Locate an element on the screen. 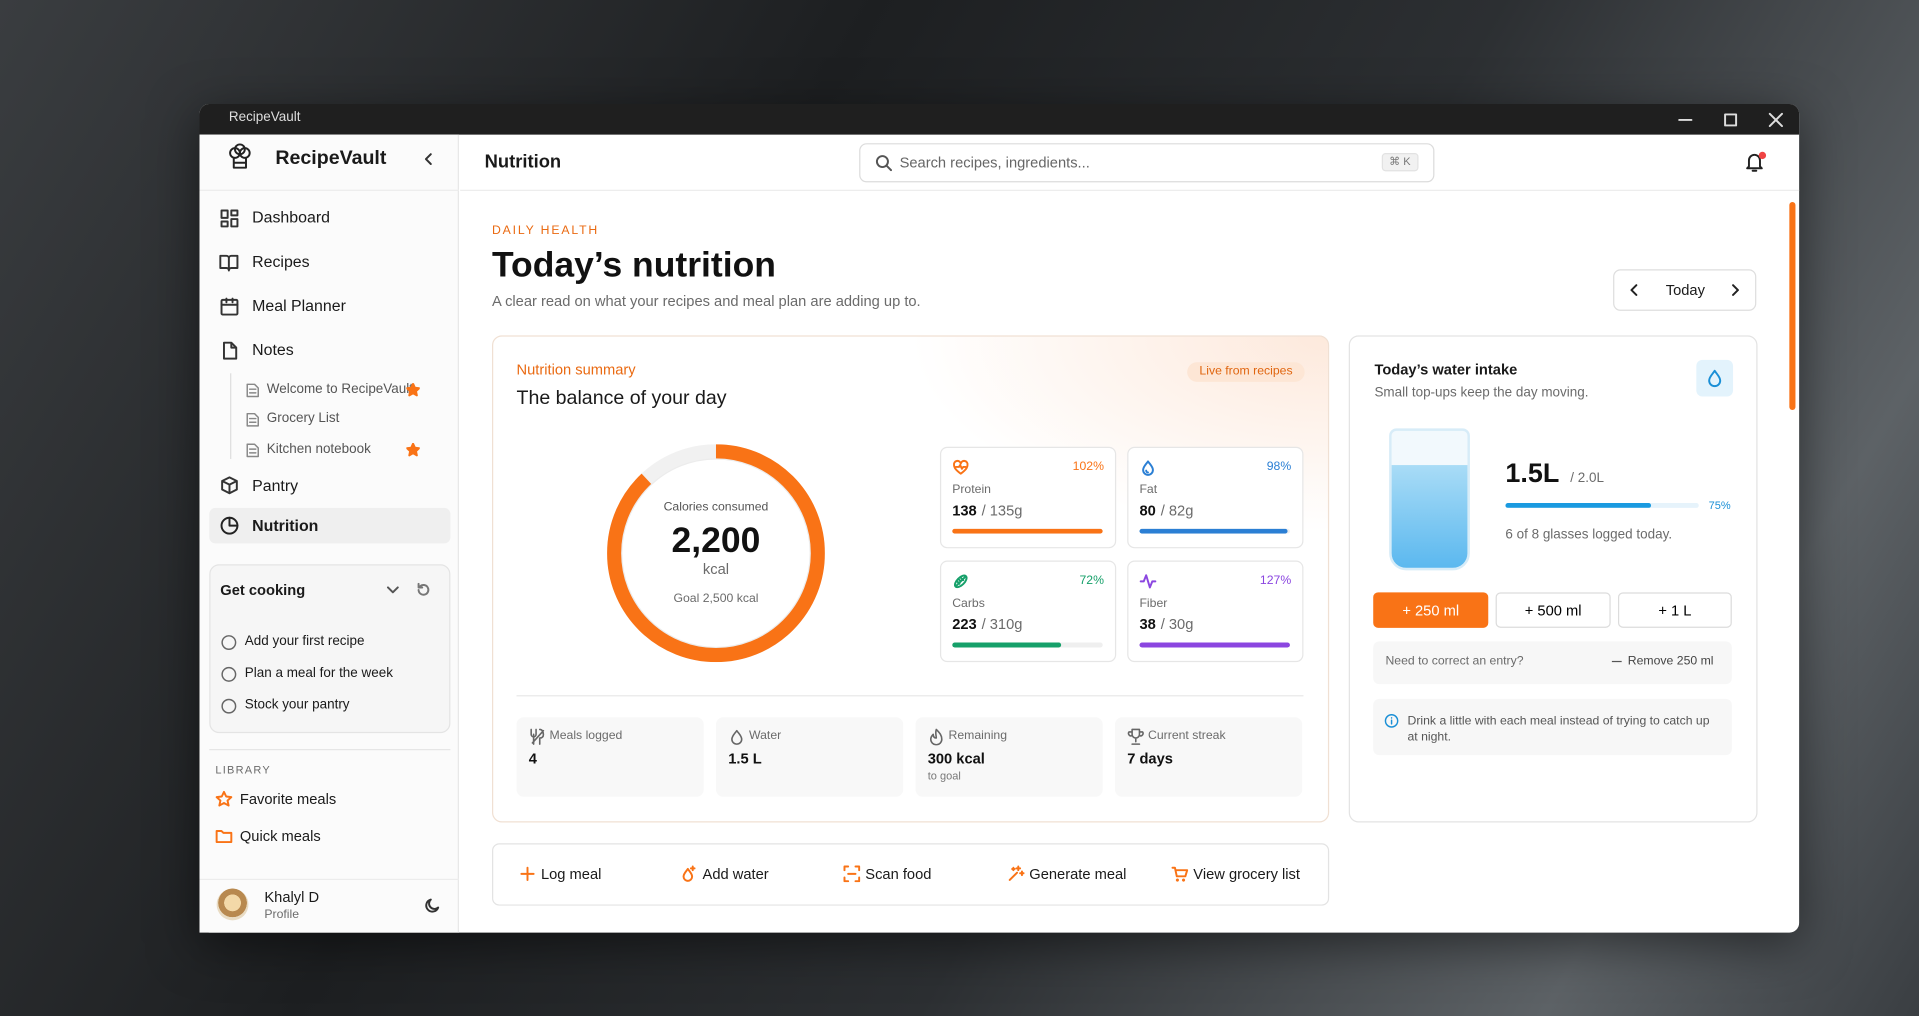 The height and width of the screenshot is (1016, 1919). stat-value: 1.5 L is located at coordinates (745, 759).